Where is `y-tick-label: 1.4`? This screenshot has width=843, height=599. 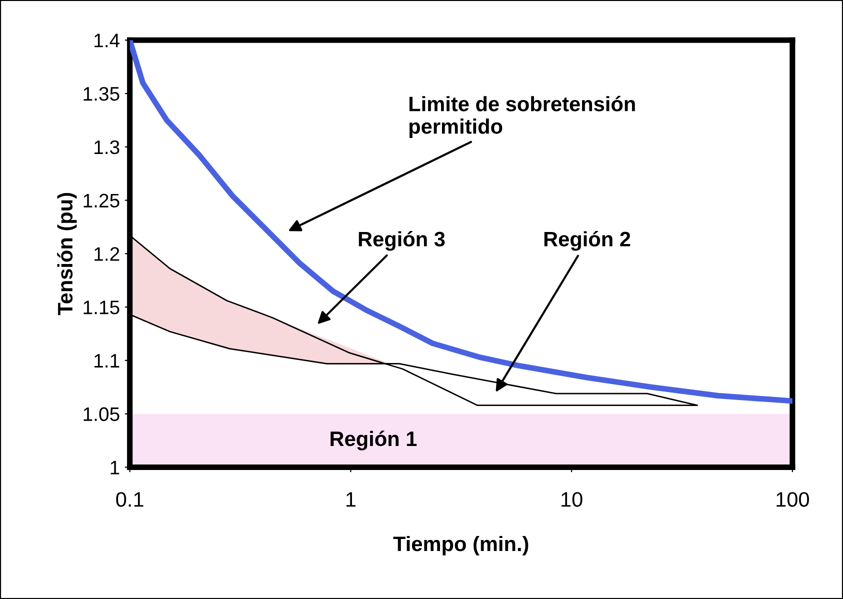
y-tick-label: 1.4 is located at coordinates (107, 41).